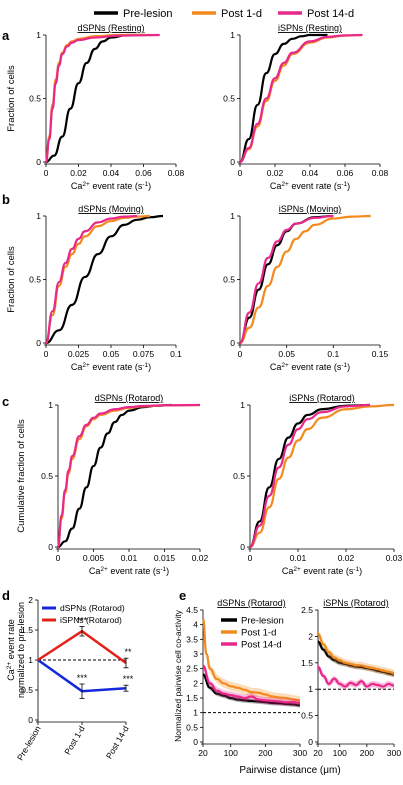 The width and height of the screenshot is (403, 785). I want to click on panel-letter-d: d, so click(6, 595).